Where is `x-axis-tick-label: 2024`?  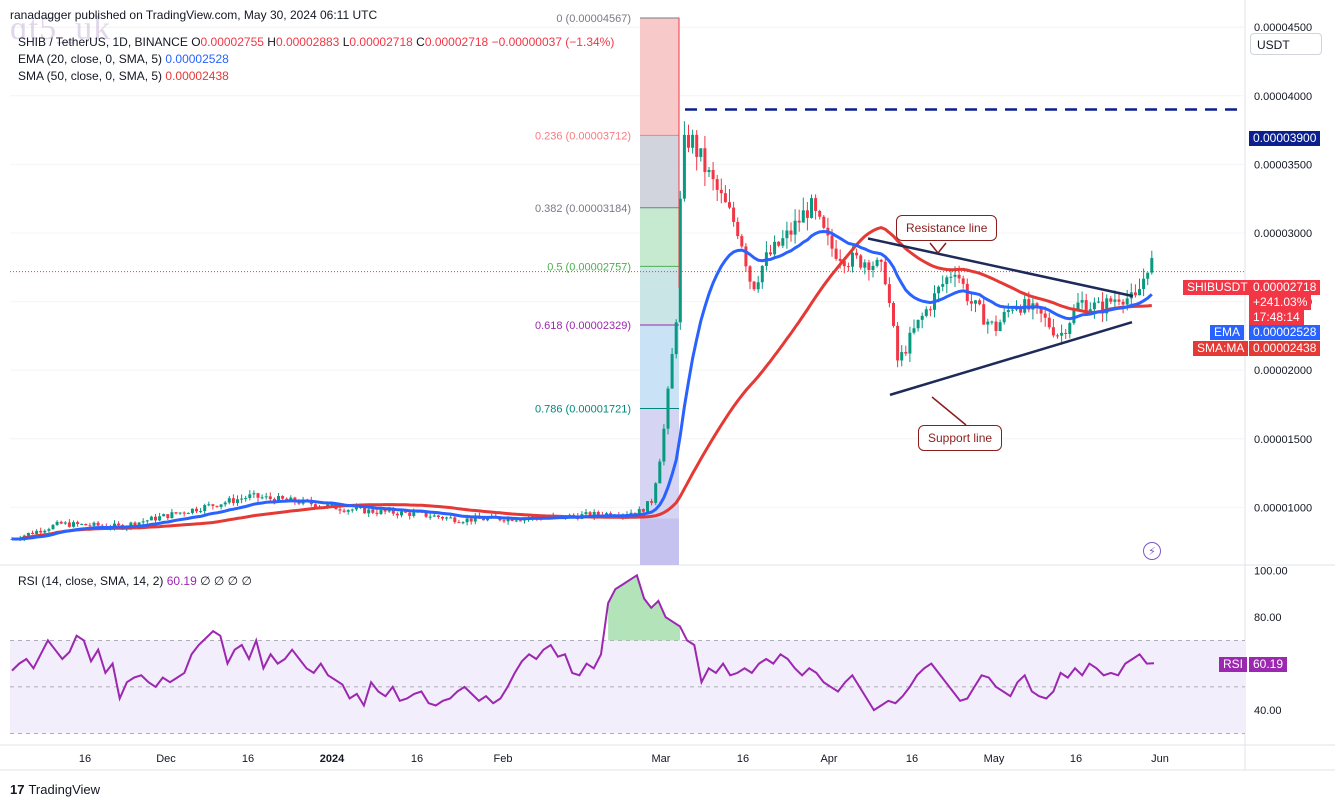
x-axis-tick-label: 2024 is located at coordinates (332, 759).